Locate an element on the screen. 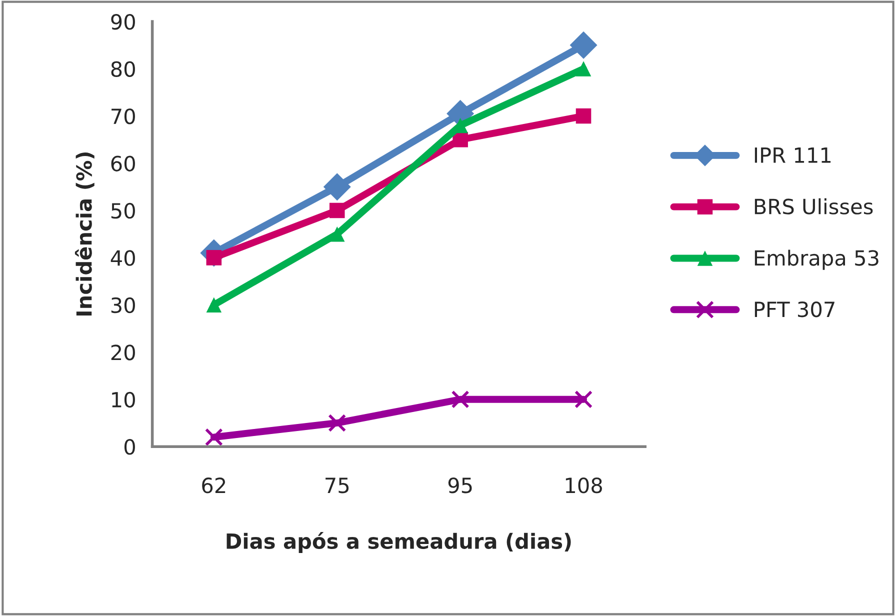  y-tick-label: 10 is located at coordinates (123, 400).